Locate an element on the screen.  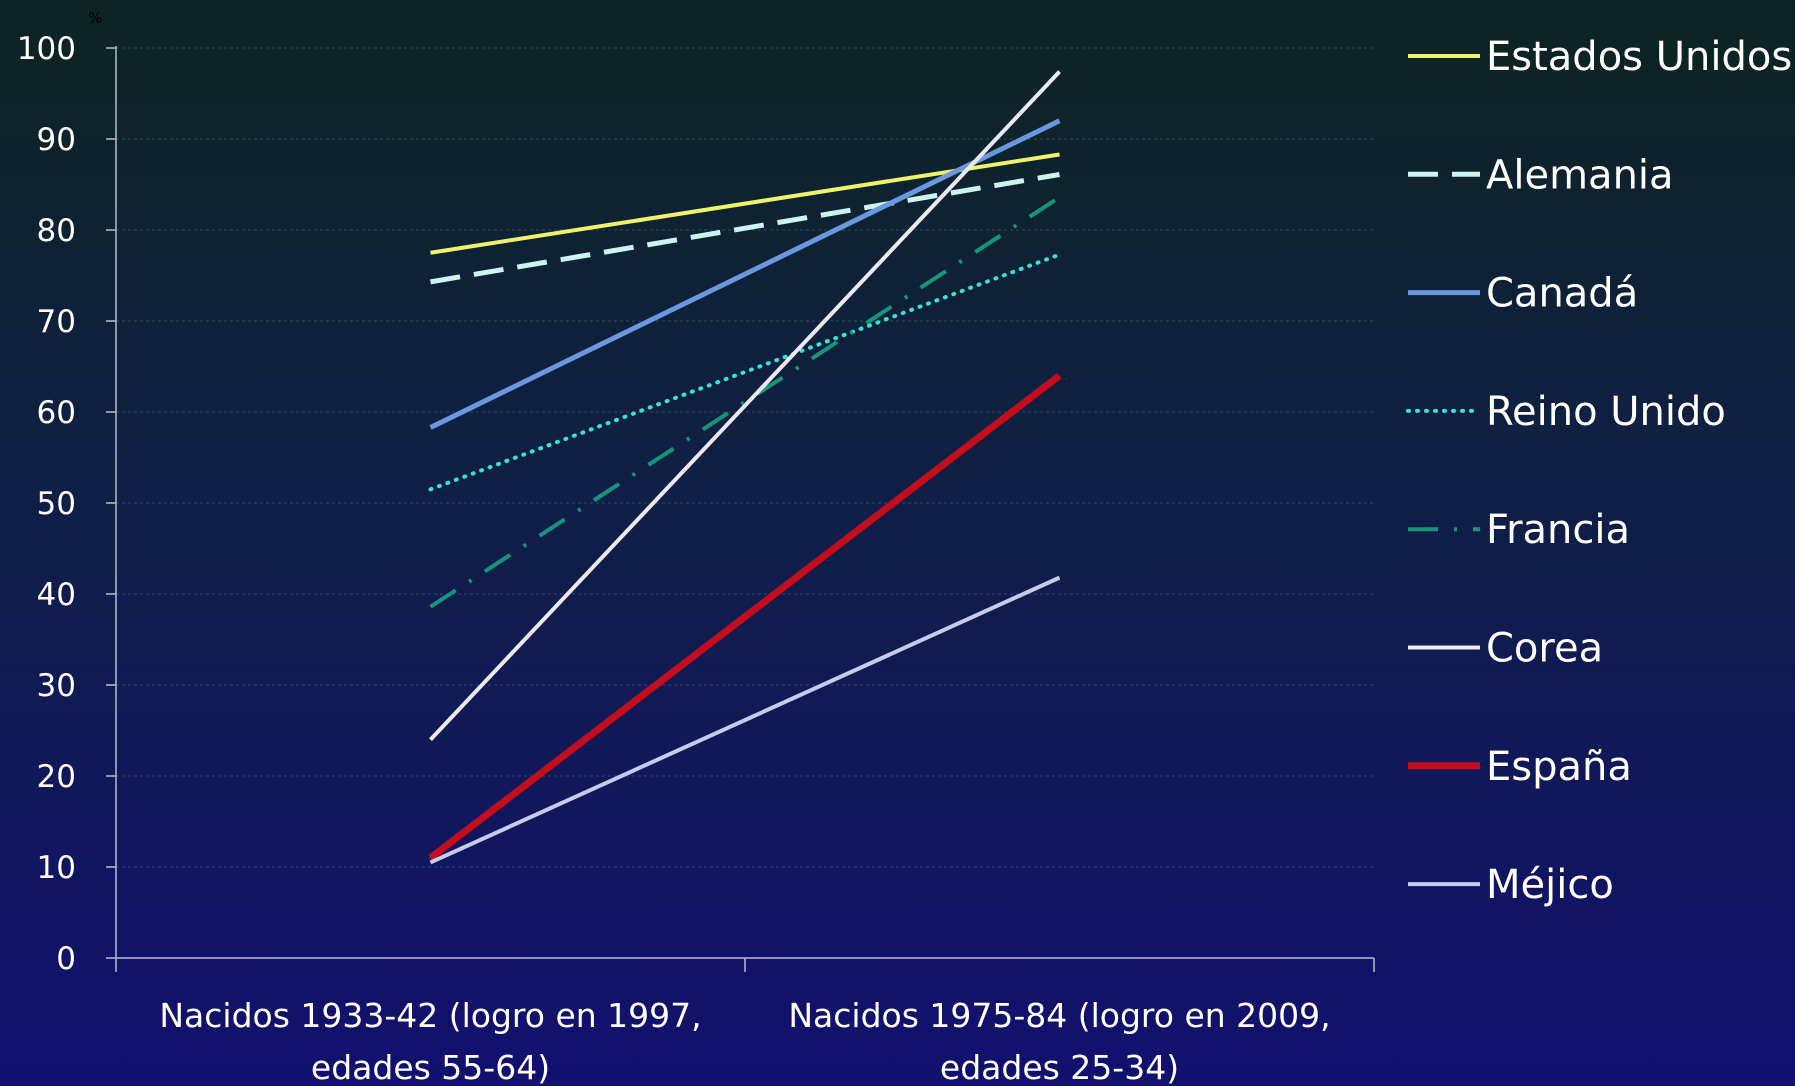
y-axis-ticks: 0 10 20 30 40 50 60 70 80 90 100 is located at coordinates (66, 504).